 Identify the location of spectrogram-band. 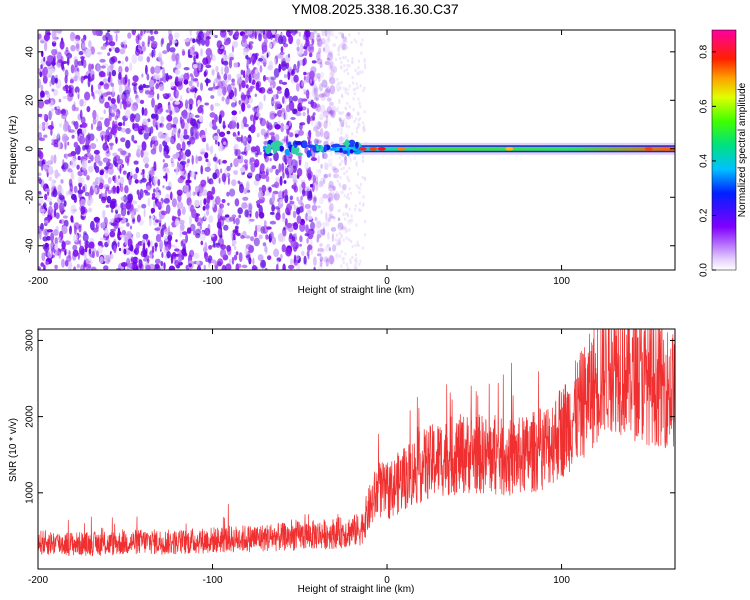
(469, 148).